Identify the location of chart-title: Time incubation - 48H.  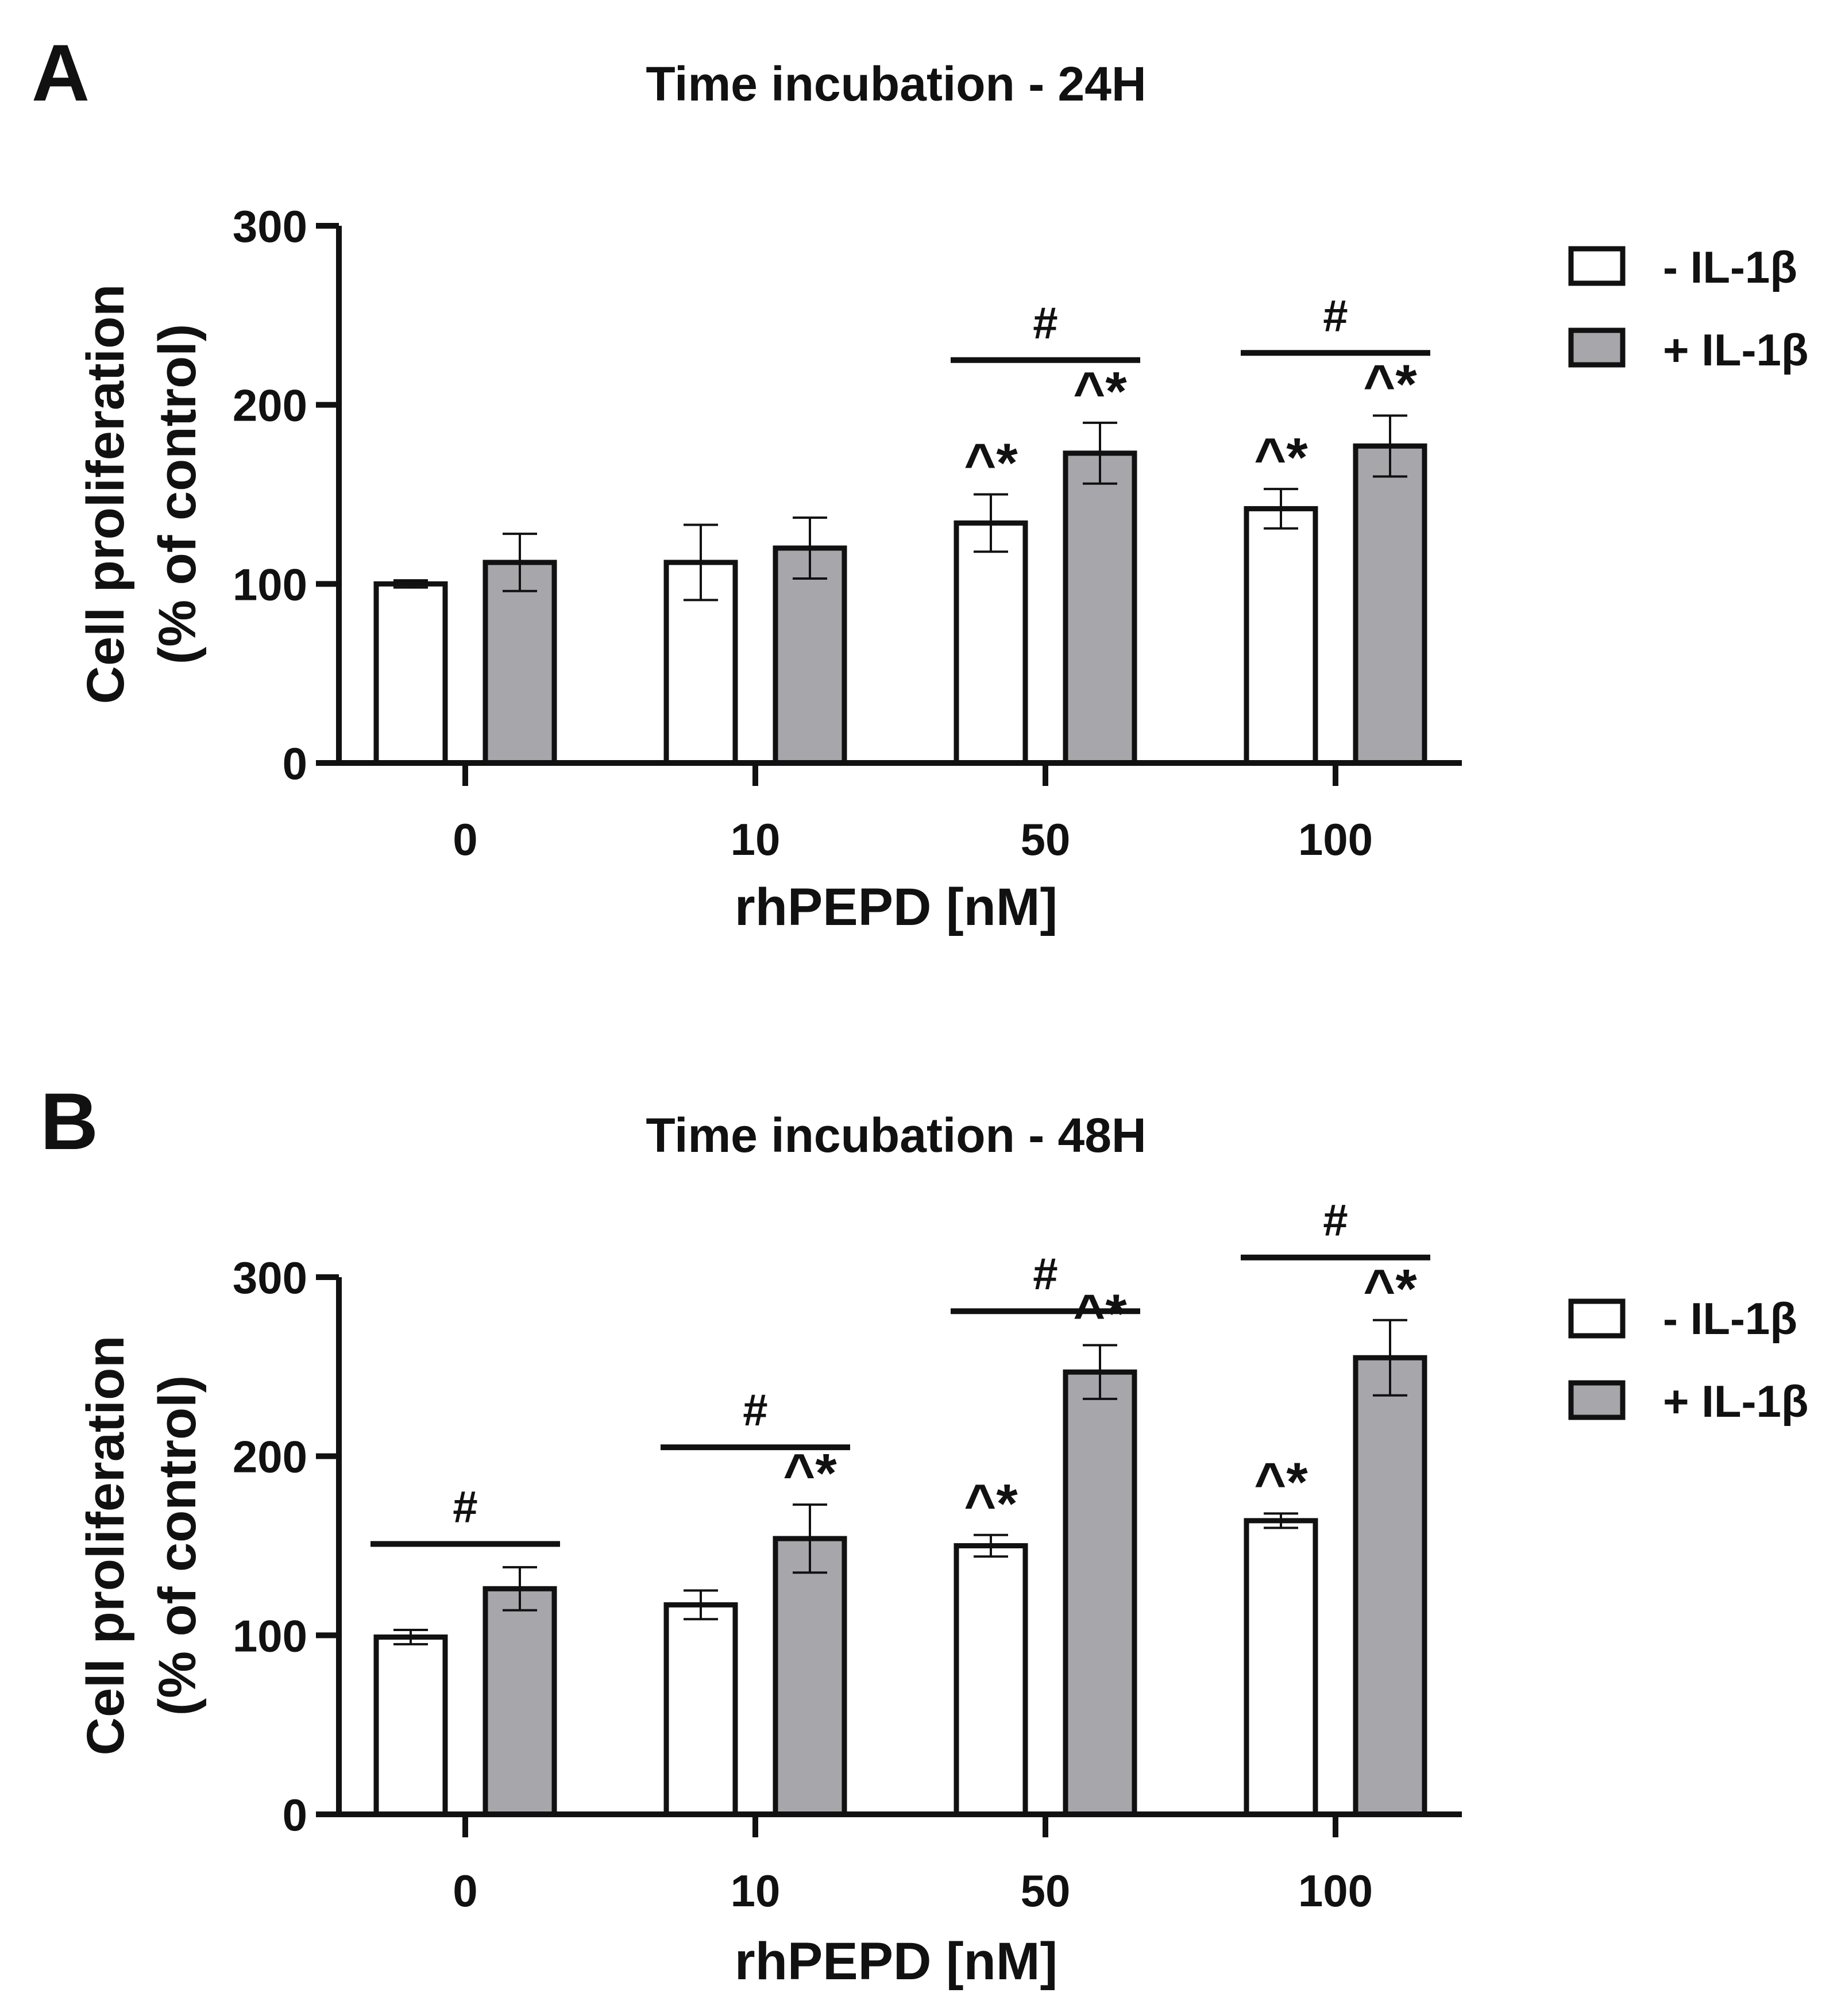
(896, 1135).